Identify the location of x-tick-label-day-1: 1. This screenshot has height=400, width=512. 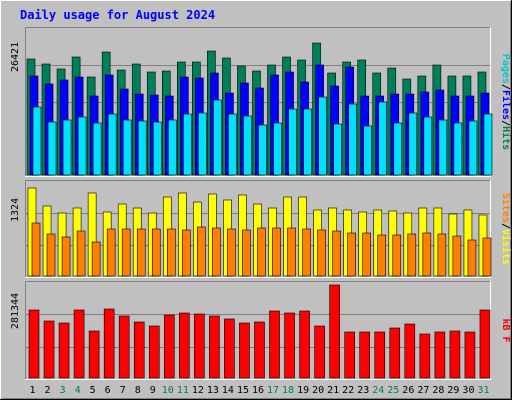
(33, 390).